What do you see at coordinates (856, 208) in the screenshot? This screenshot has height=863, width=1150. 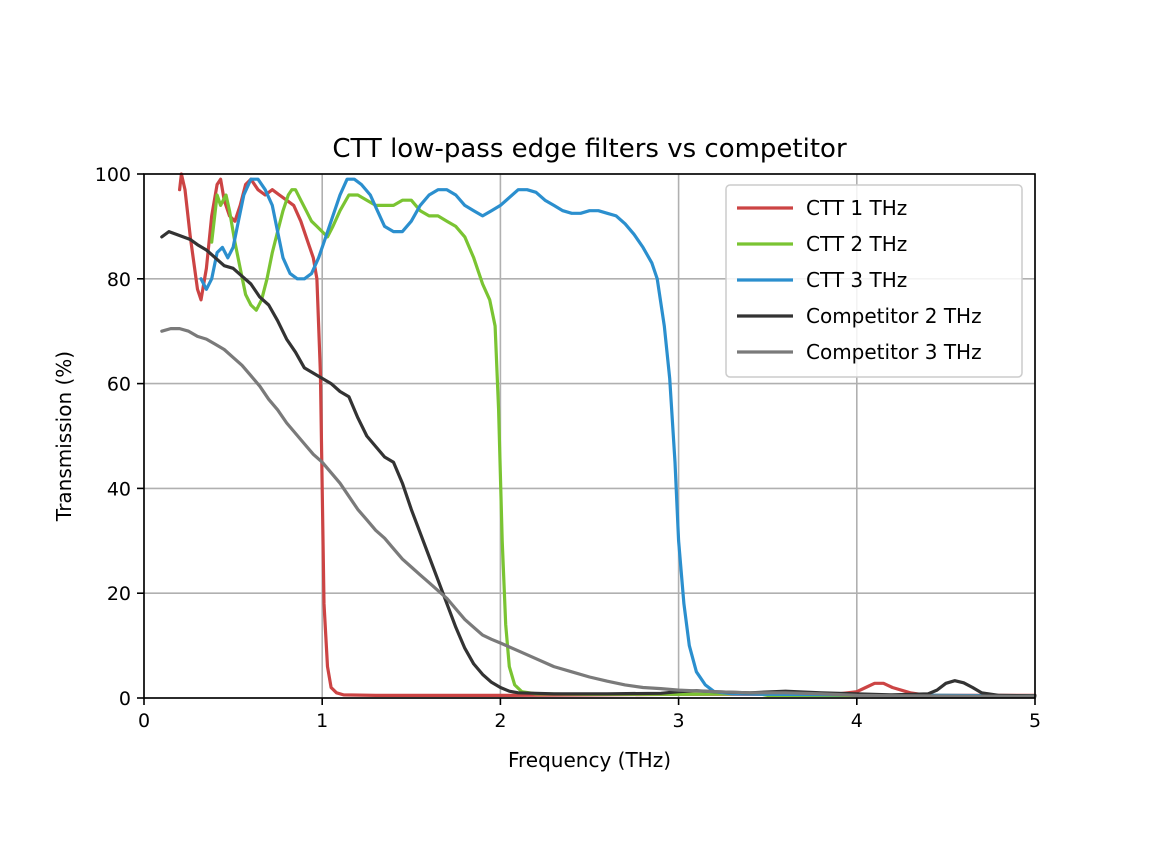 I see `legend-label: CTT 1 THz` at bounding box center [856, 208].